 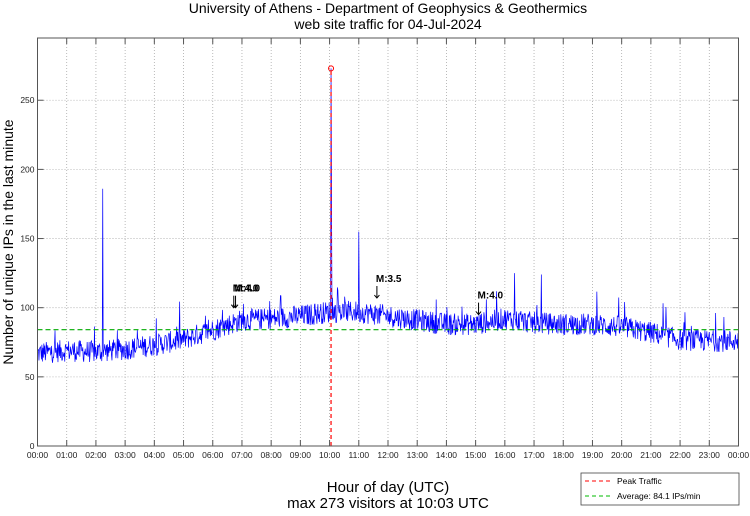 I want to click on x-tick-label: 21:00, so click(x=651, y=455).